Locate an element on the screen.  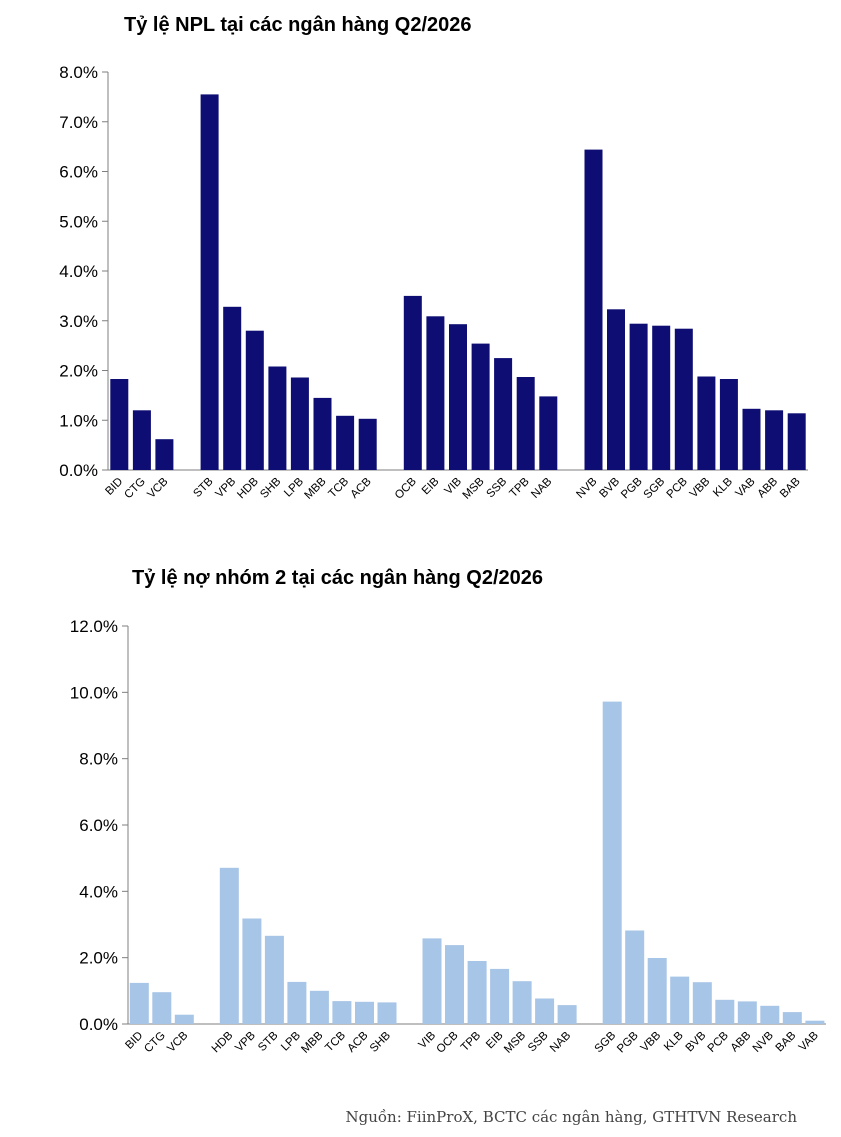
x-tick-label: BID is located at coordinates (134, 1041).